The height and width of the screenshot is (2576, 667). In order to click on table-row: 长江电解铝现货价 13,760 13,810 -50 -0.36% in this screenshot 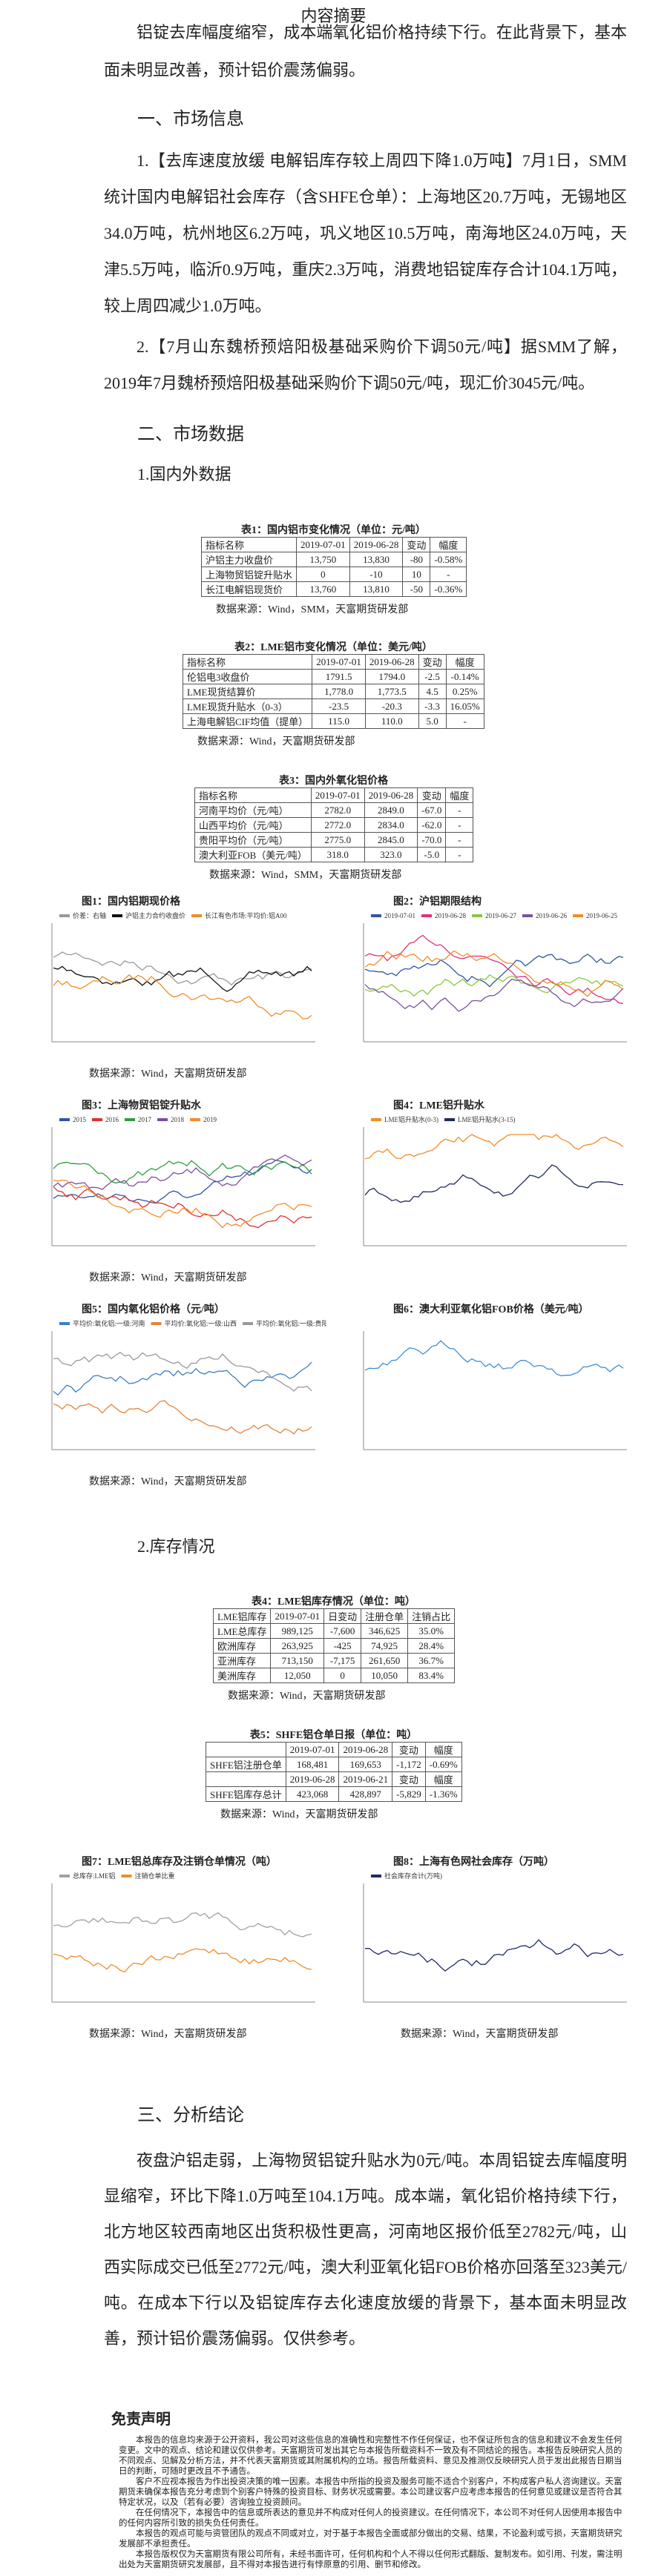, I will do `click(333, 589)`.